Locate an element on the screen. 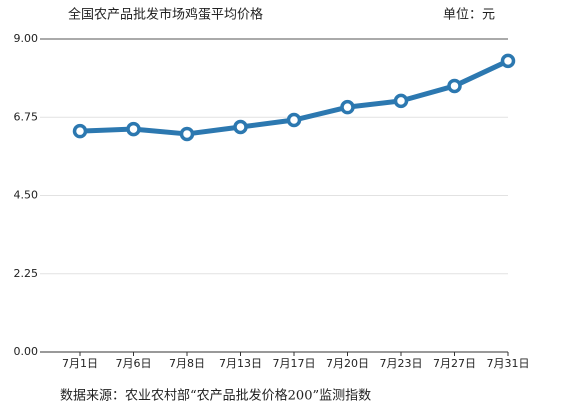  source-note: 数据来源：农业农村部“农产品批发价格200”监测指数 is located at coordinates (215, 396).